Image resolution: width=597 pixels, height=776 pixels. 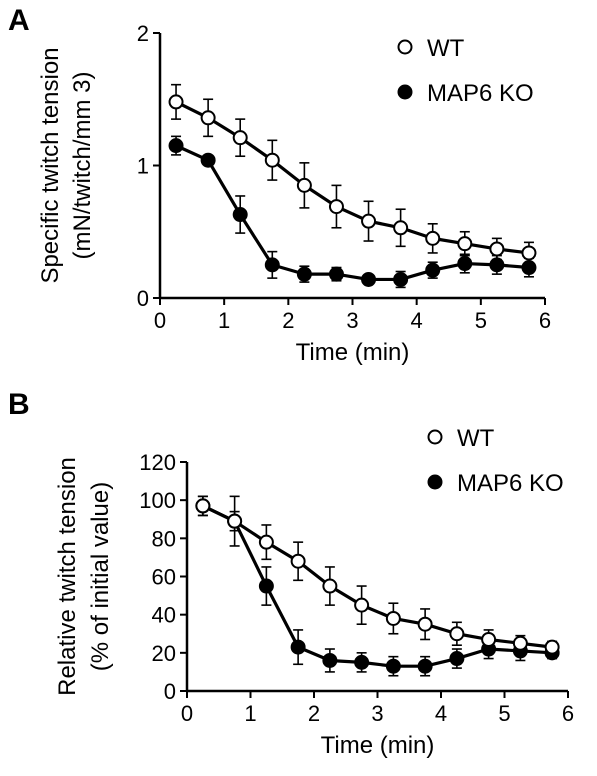 I want to click on y-tick-label: 2, so click(x=143, y=33).